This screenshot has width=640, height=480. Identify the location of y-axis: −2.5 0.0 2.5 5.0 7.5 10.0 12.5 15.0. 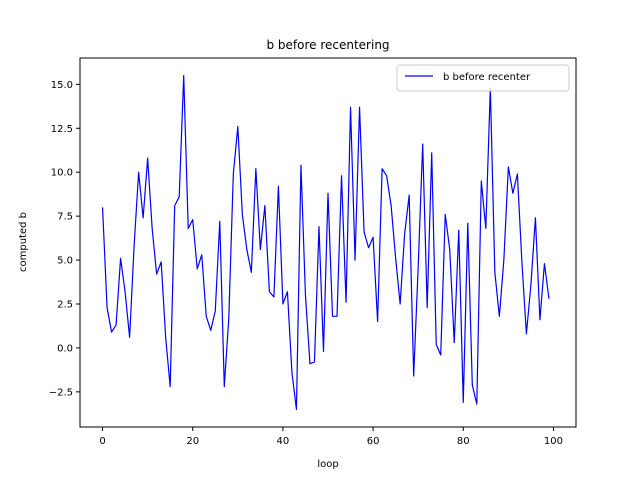
(64, 239).